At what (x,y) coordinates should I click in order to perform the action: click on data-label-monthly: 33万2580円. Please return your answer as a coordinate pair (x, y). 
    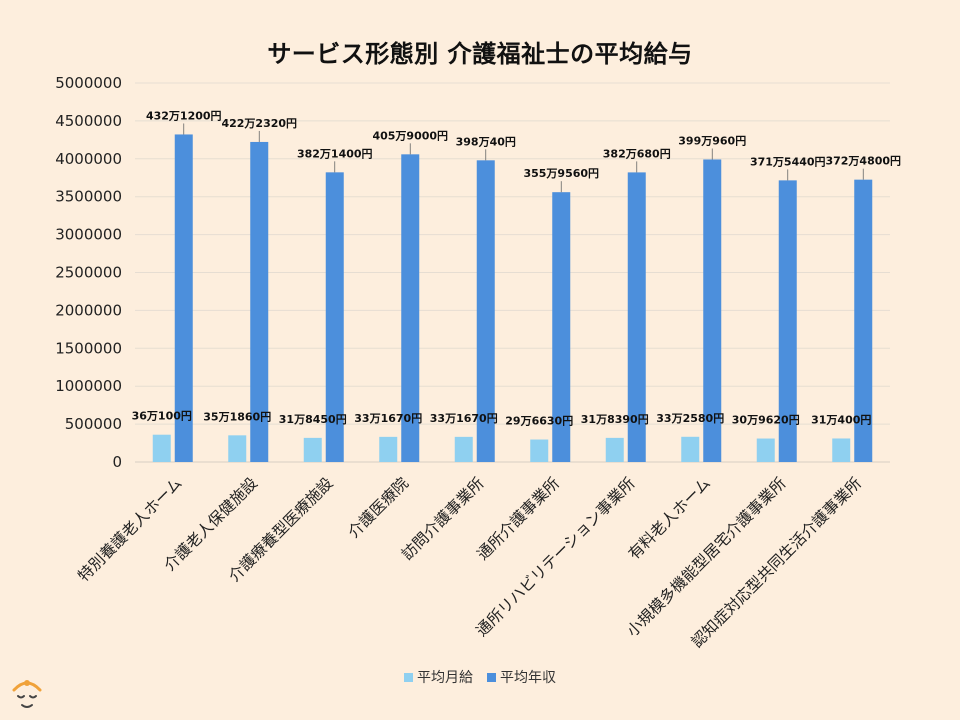
    Looking at the image, I should click on (690, 418).